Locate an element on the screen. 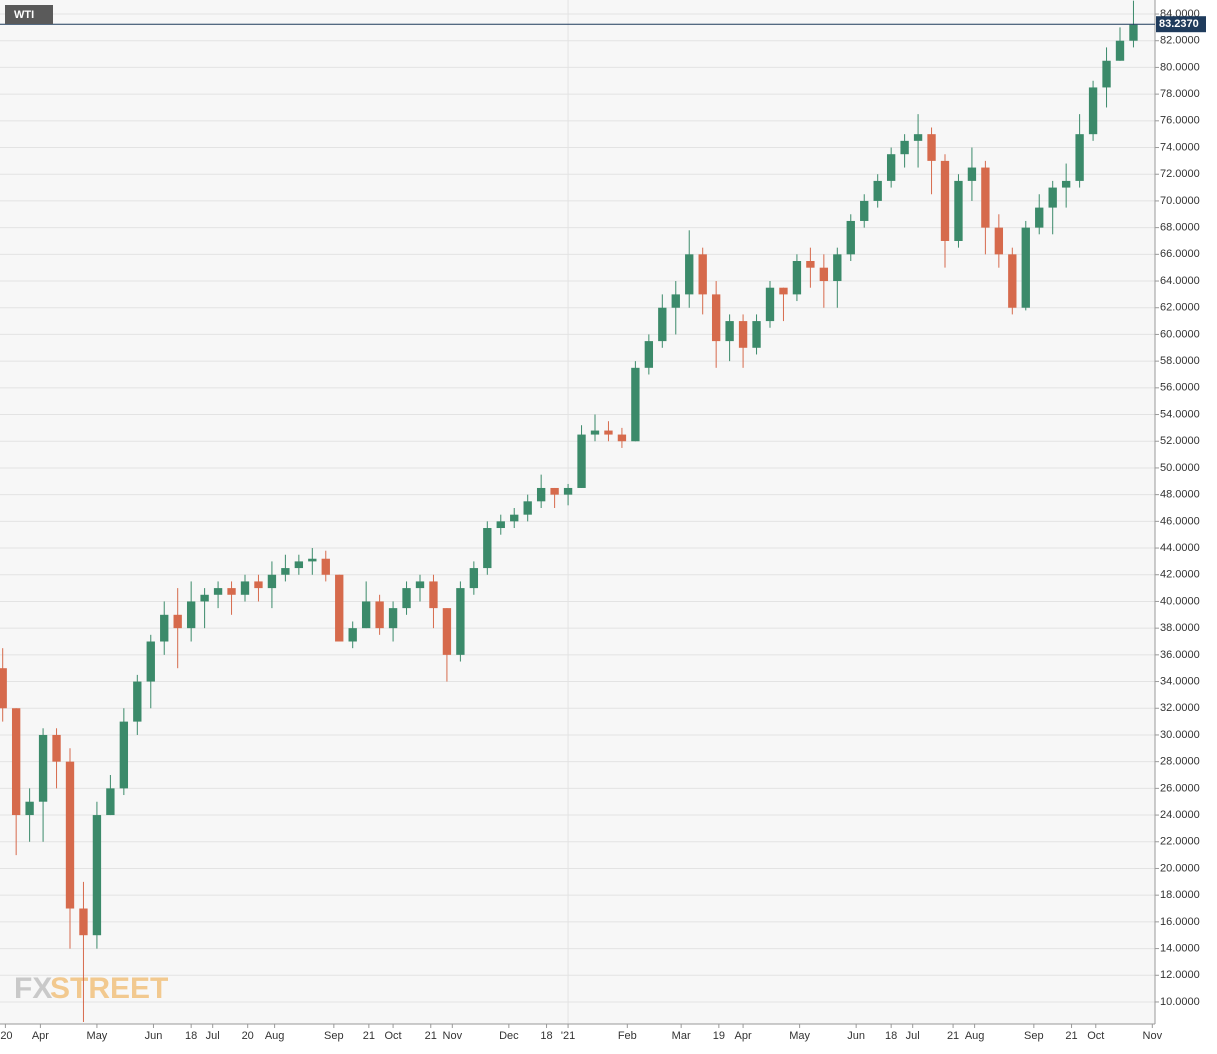 The height and width of the screenshot is (1054, 1217). y-tick-label: 10.0000 is located at coordinates (1180, 1002).